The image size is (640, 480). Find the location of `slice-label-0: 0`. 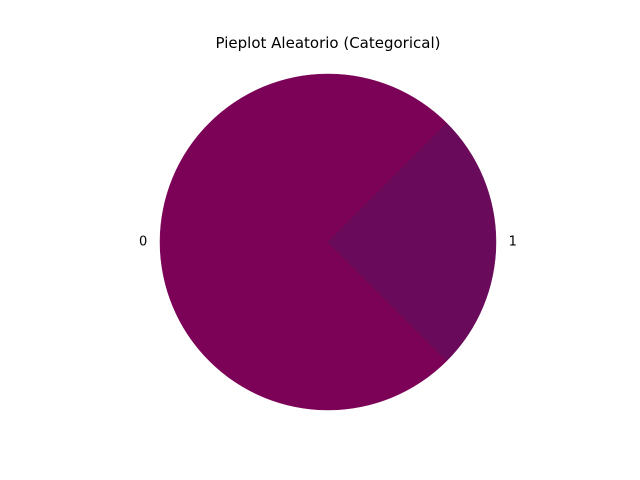

slice-label-0: 0 is located at coordinates (143, 242).